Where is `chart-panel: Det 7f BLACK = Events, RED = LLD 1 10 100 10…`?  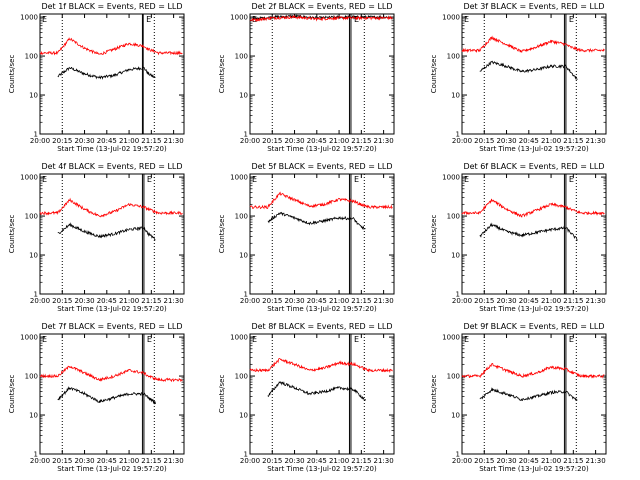 chart-panel: Det 7f BLACK = Events, RED = LLD 1 10 100 10… is located at coordinates (96, 397).